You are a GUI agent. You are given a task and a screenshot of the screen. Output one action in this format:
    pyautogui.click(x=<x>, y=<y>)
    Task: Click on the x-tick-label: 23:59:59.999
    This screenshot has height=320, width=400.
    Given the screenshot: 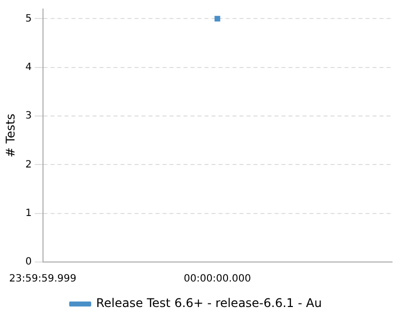 What is the action you would take?
    pyautogui.click(x=42, y=279)
    